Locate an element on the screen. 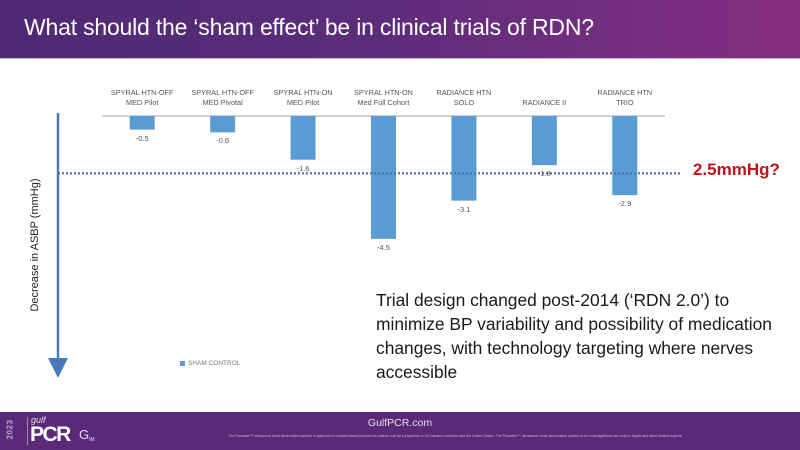 The height and width of the screenshot is (450, 800). y-axis-label: Decrease in ASBP (mmHg) is located at coordinates (35, 245).